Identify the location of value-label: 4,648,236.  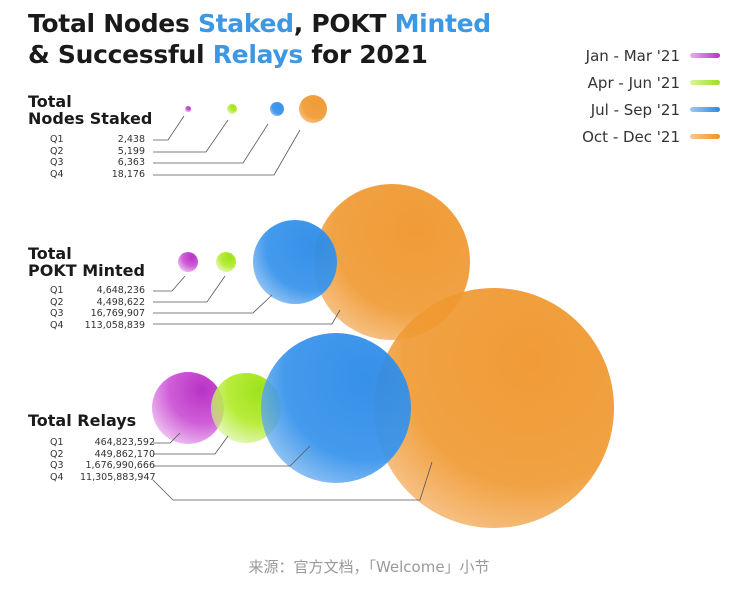
(120, 290).